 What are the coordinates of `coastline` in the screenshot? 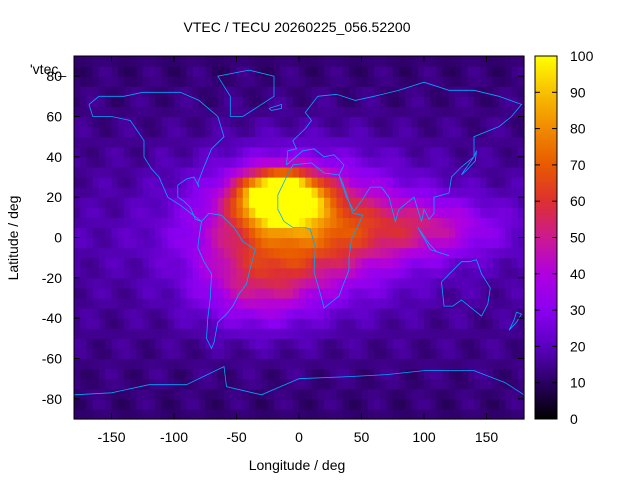 It's located at (275, 107).